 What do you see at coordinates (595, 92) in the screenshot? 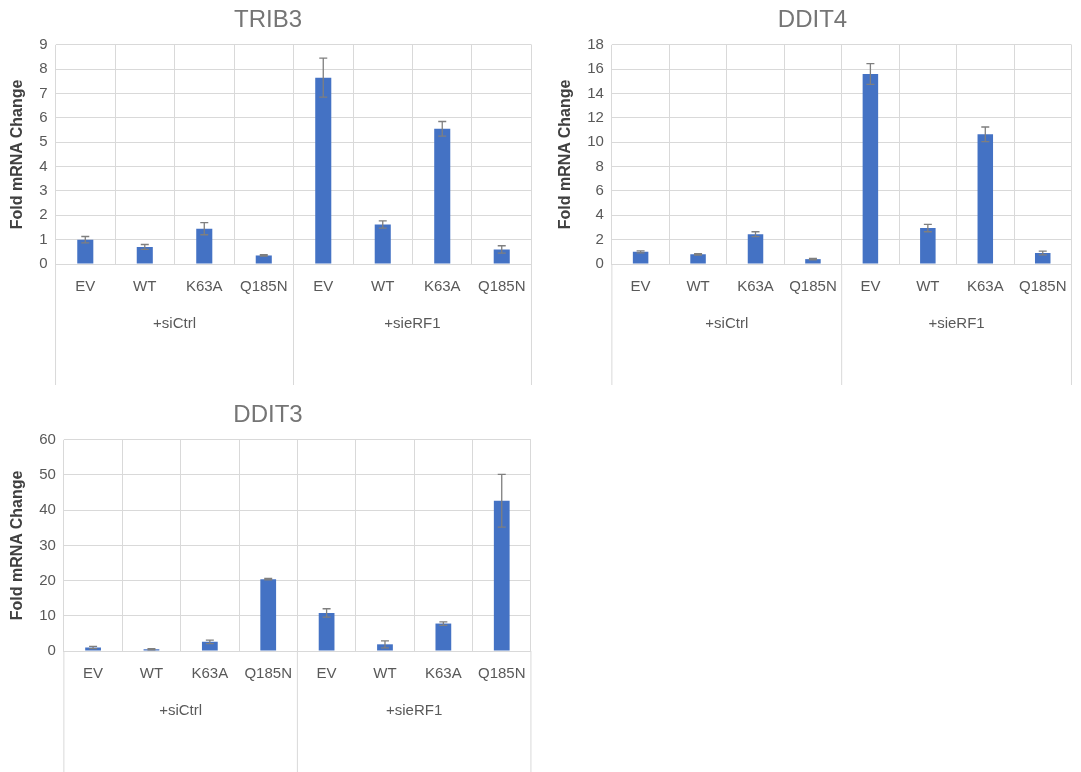
I see `y-tick-label: 14` at bounding box center [595, 92].